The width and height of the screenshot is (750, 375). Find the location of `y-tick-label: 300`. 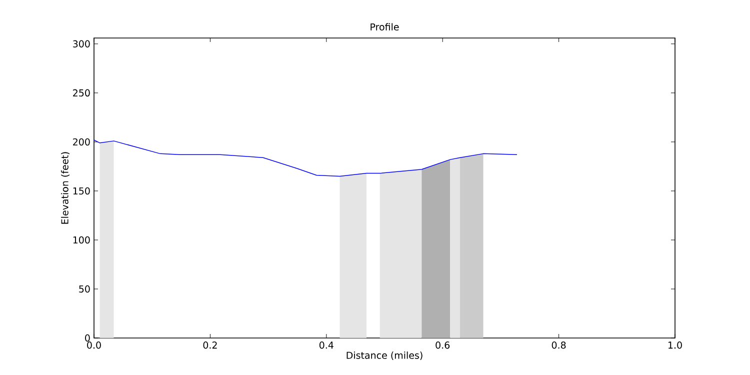

y-tick-label: 300 is located at coordinates (81, 44).